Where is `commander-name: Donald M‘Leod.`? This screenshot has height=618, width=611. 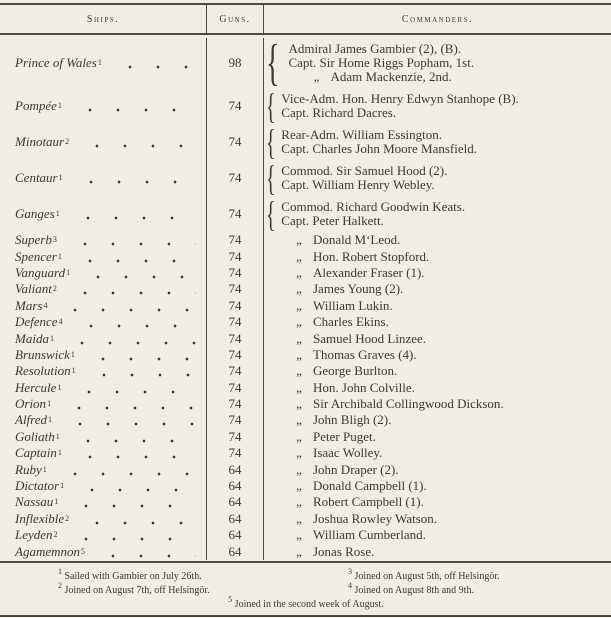
commander-name: Donald M‘Leod. is located at coordinates (357, 240).